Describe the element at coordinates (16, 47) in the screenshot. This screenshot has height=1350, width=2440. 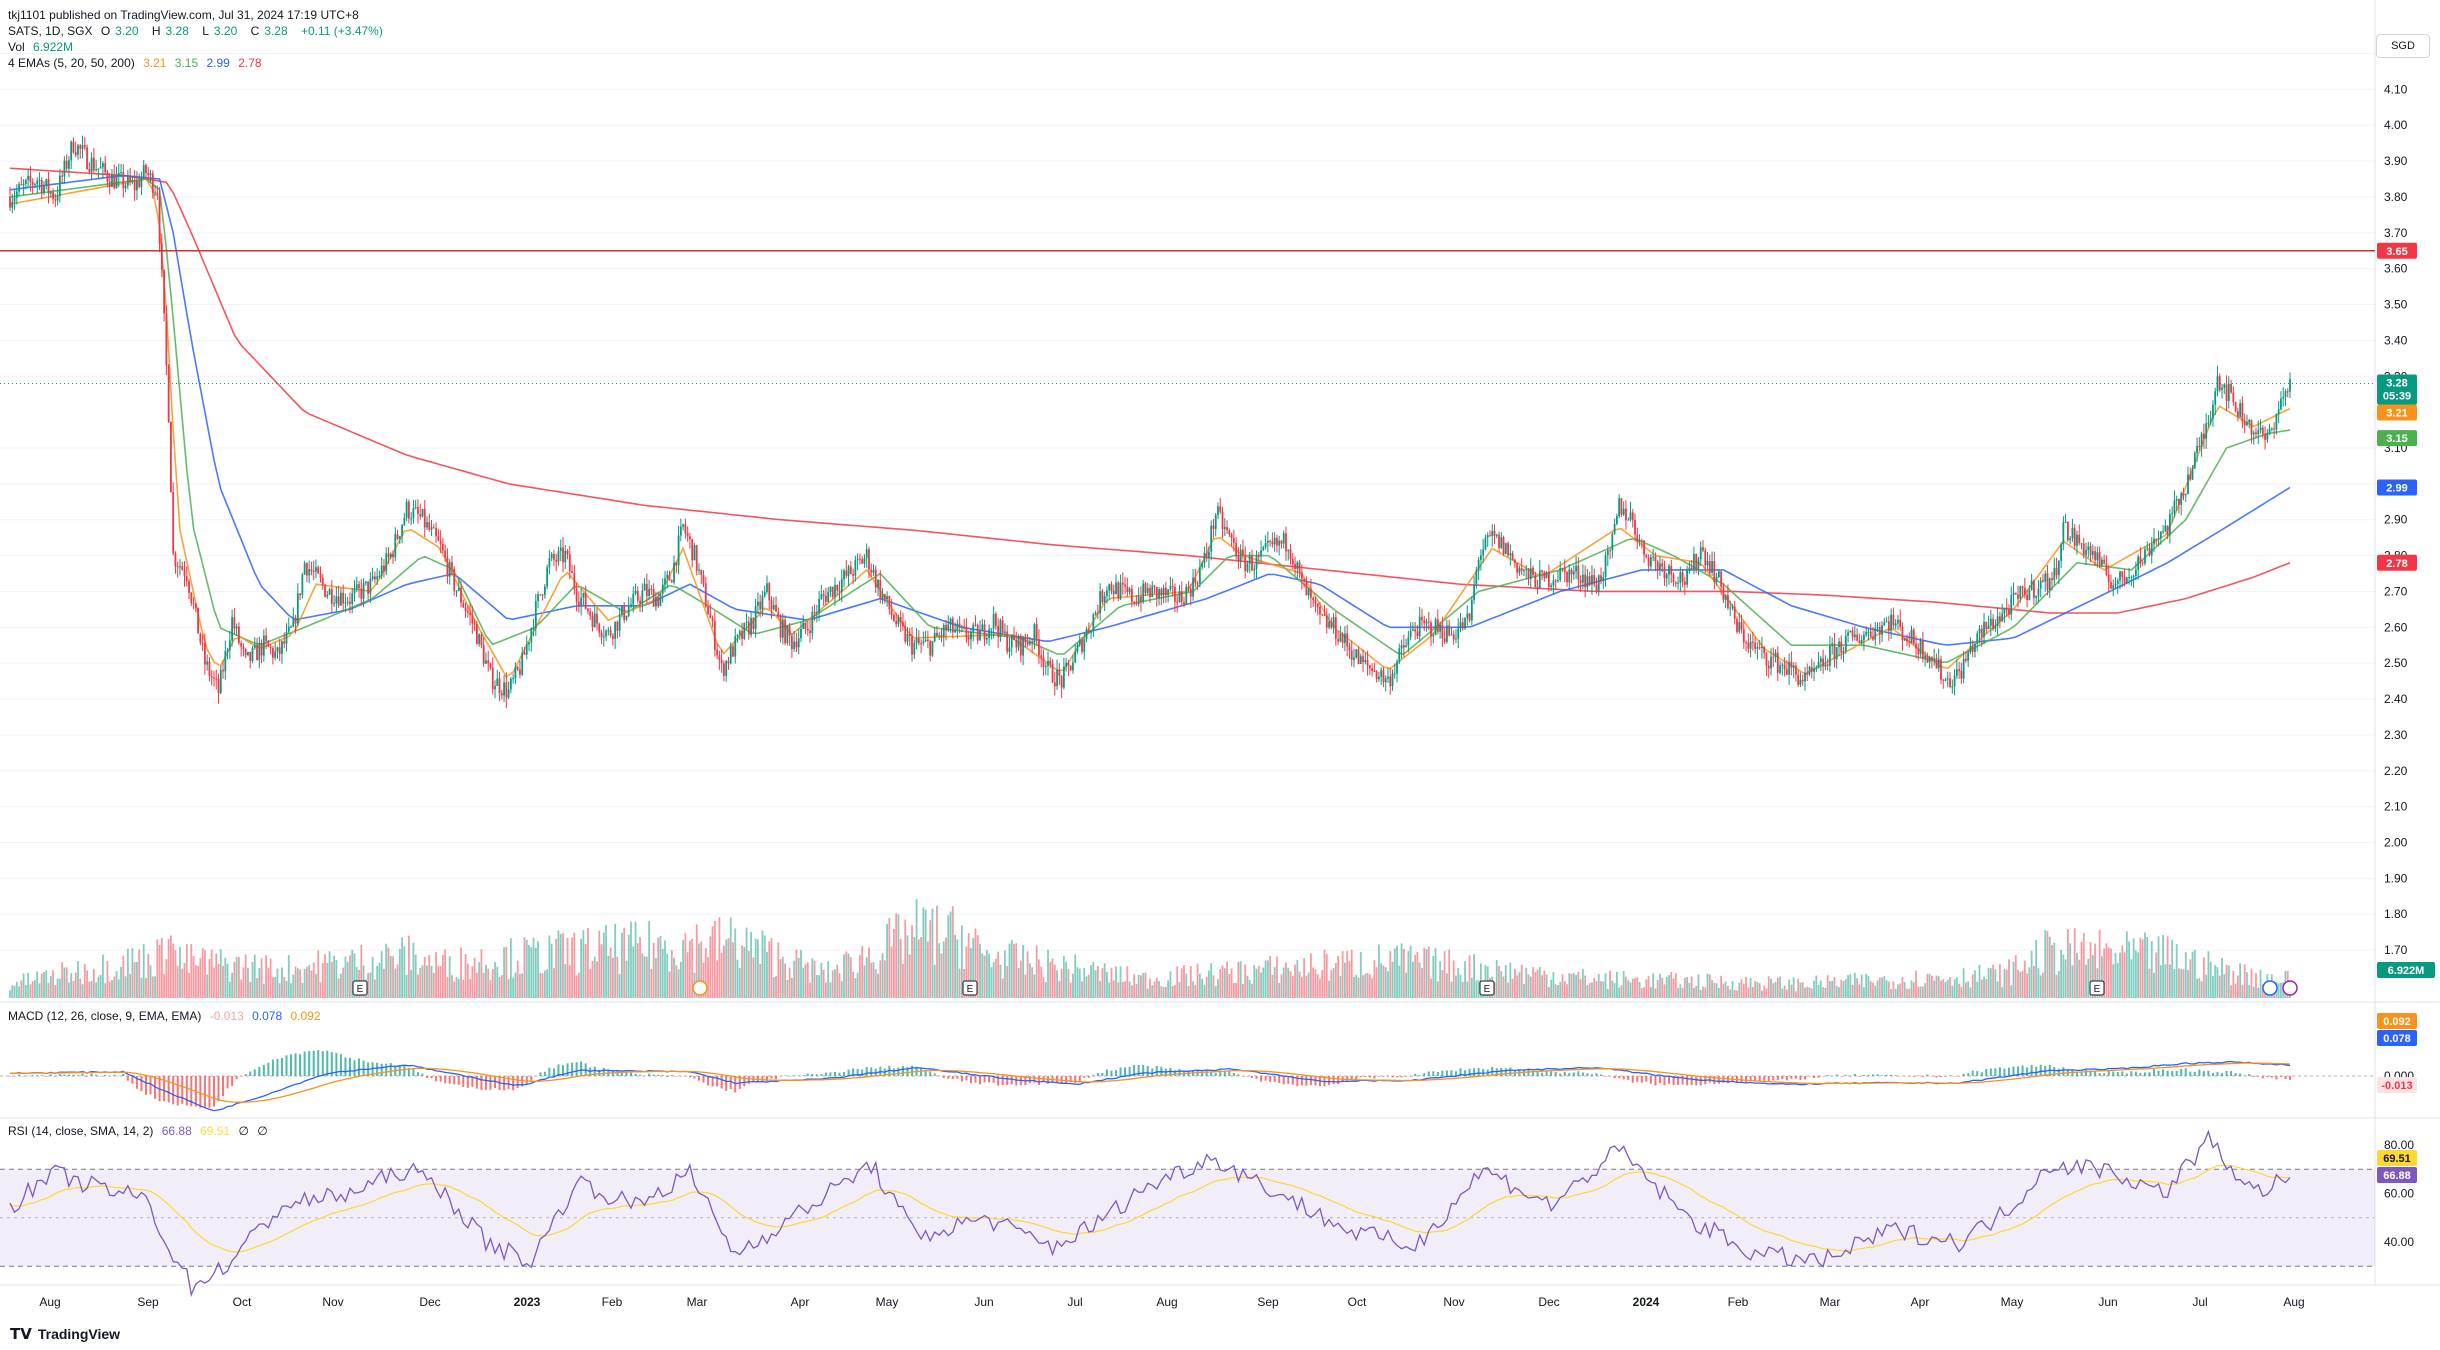
I see `vol-label: Vol` at that location.